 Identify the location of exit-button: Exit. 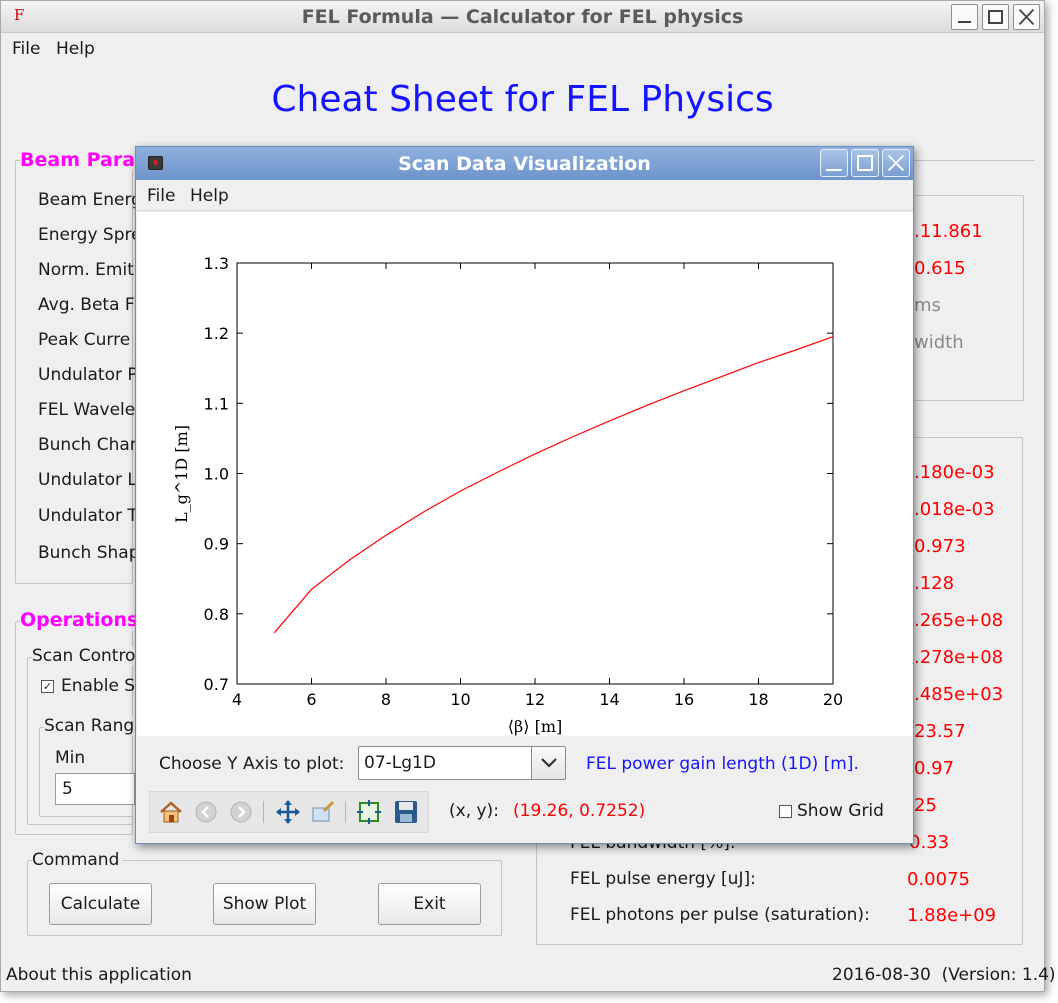
(429, 904).